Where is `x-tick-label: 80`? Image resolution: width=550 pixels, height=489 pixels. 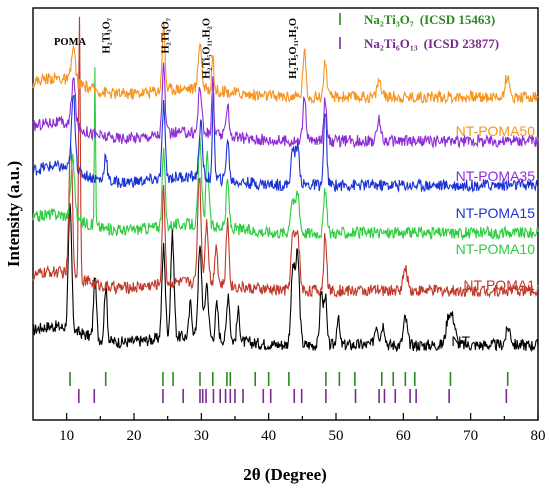
x-tick-label: 80 is located at coordinates (538, 436).